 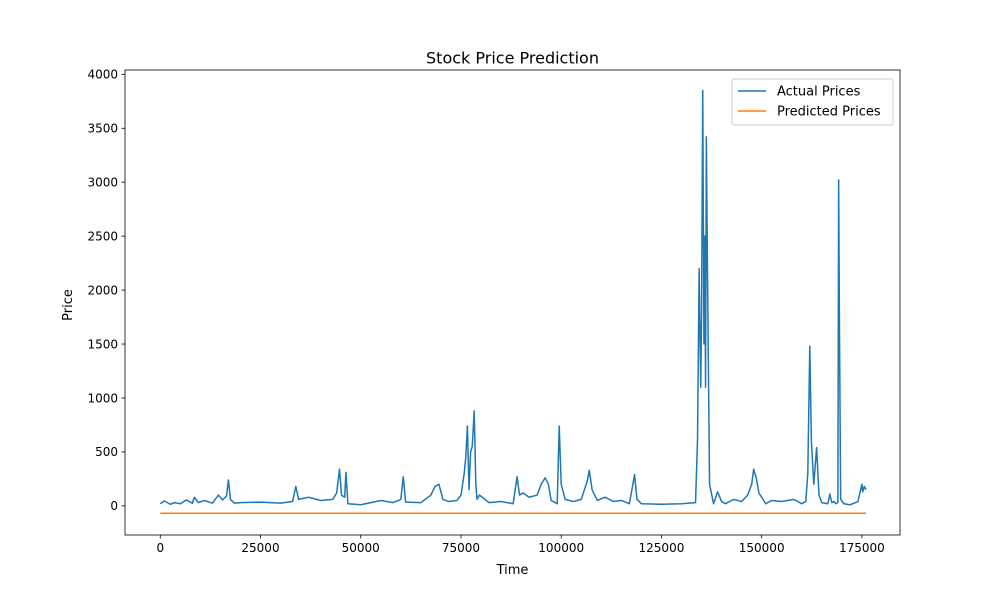 What do you see at coordinates (819, 92) in the screenshot?
I see `legend-label: Actual Prices` at bounding box center [819, 92].